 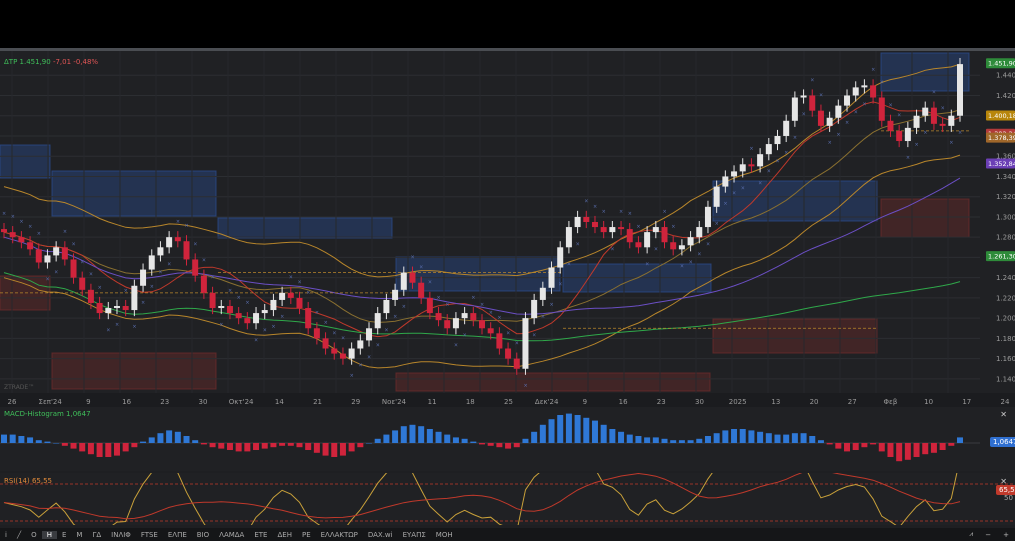 I want to click on close-macd-icon: ✕, so click(x=1003, y=414).